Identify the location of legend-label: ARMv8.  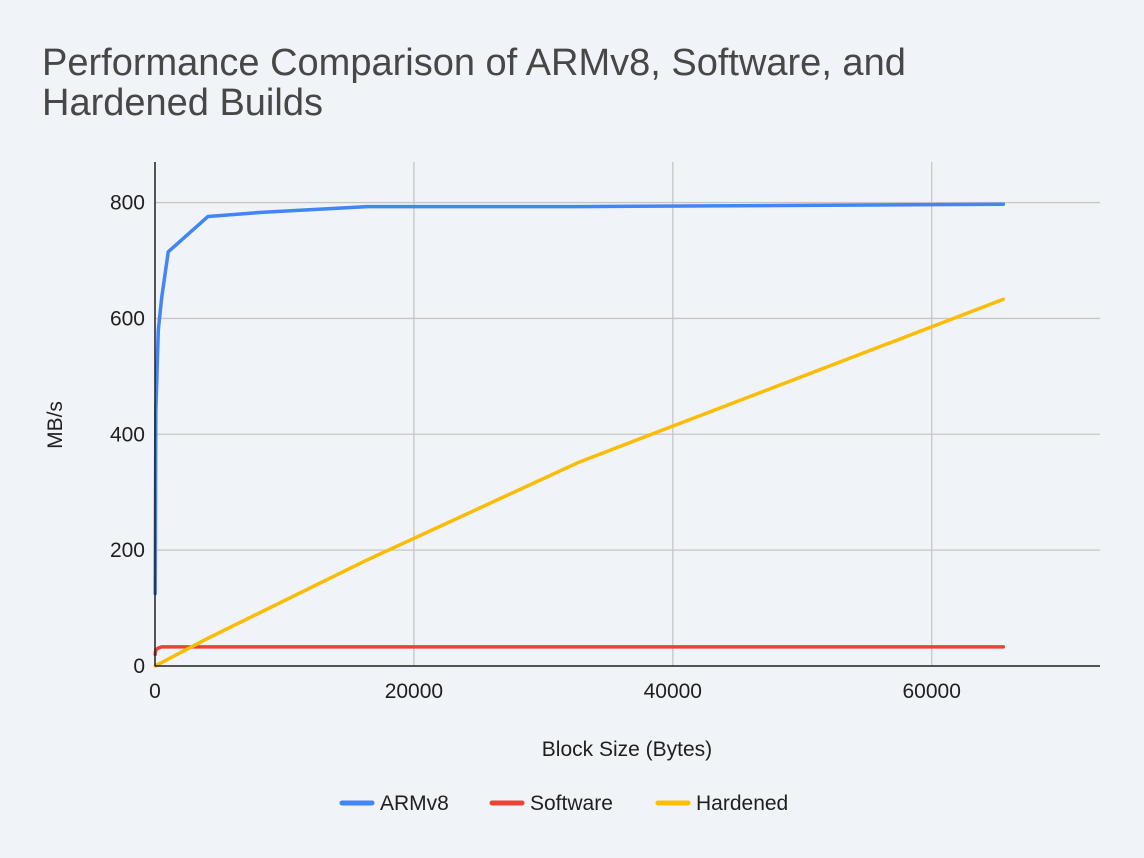
(414, 803).